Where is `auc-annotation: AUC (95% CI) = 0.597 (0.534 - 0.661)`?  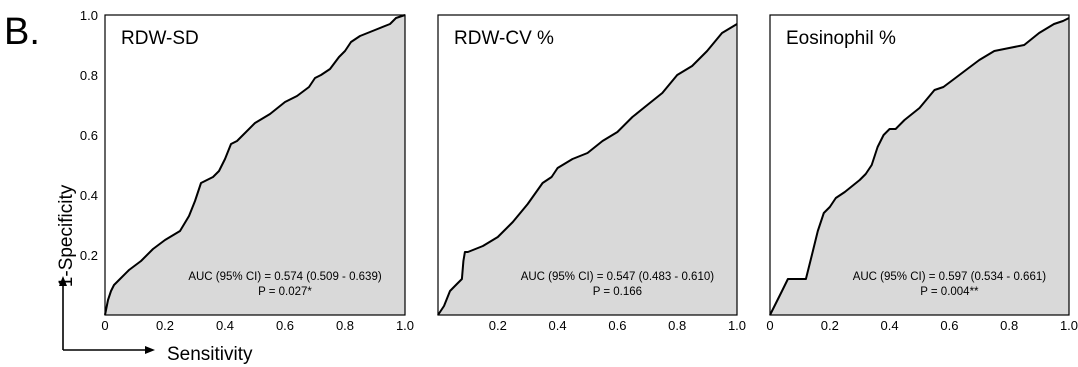 auc-annotation: AUC (95% CI) = 0.597 (0.534 - 0.661) is located at coordinates (950, 277).